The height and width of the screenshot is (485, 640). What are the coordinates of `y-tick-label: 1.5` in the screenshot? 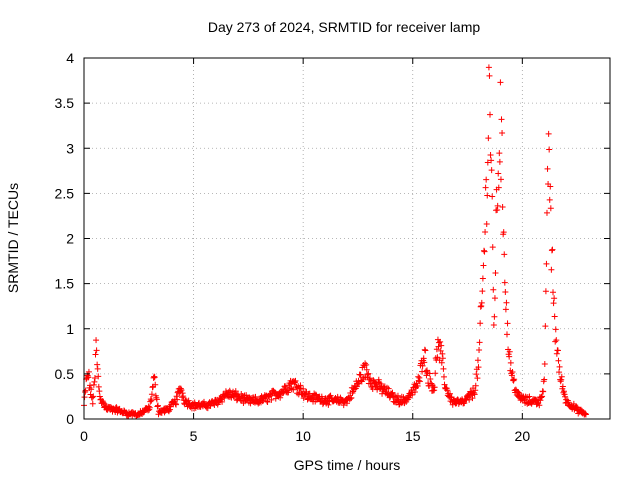 It's located at (65, 284).